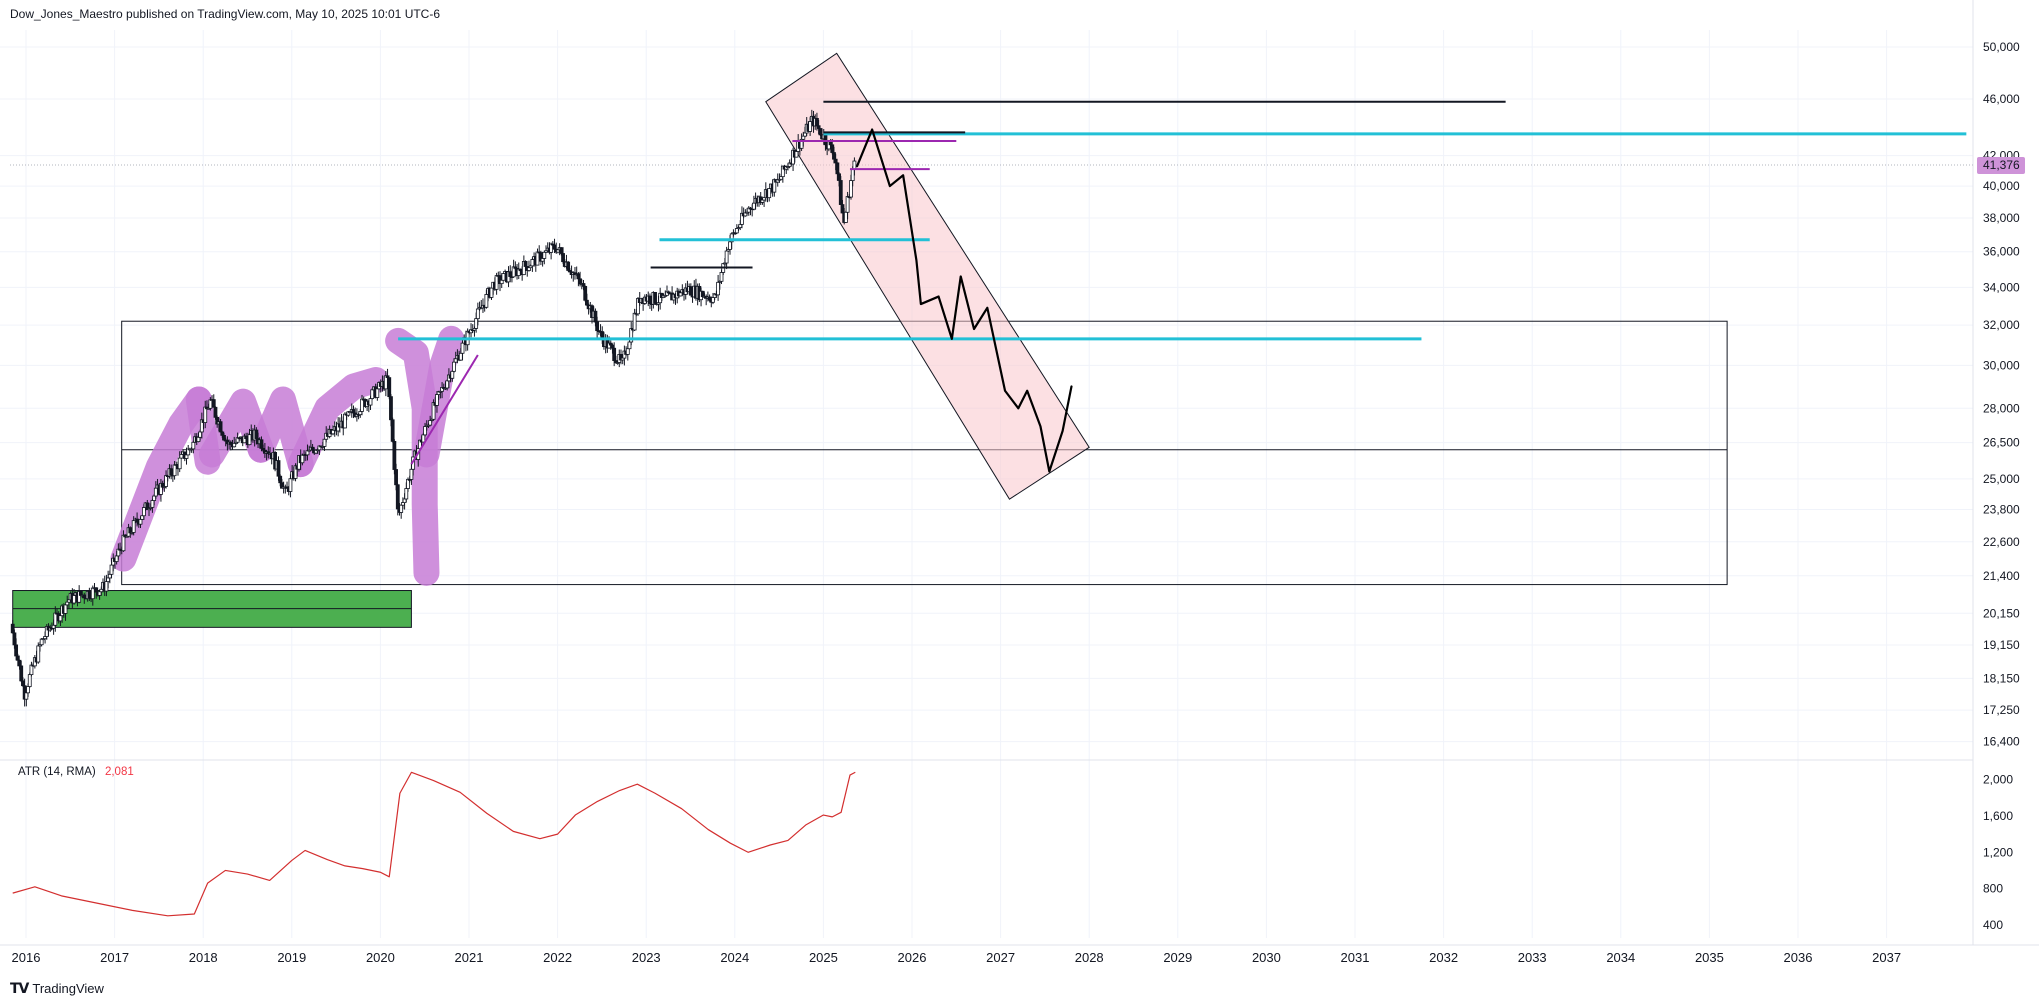  What do you see at coordinates (1266, 957) in the screenshot?
I see `time-tick-label: 2030` at bounding box center [1266, 957].